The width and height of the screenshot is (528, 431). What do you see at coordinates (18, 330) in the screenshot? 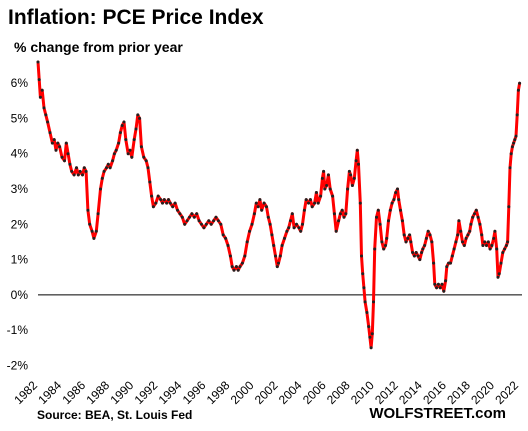
I see `y-tick-label: -1%` at bounding box center [18, 330].